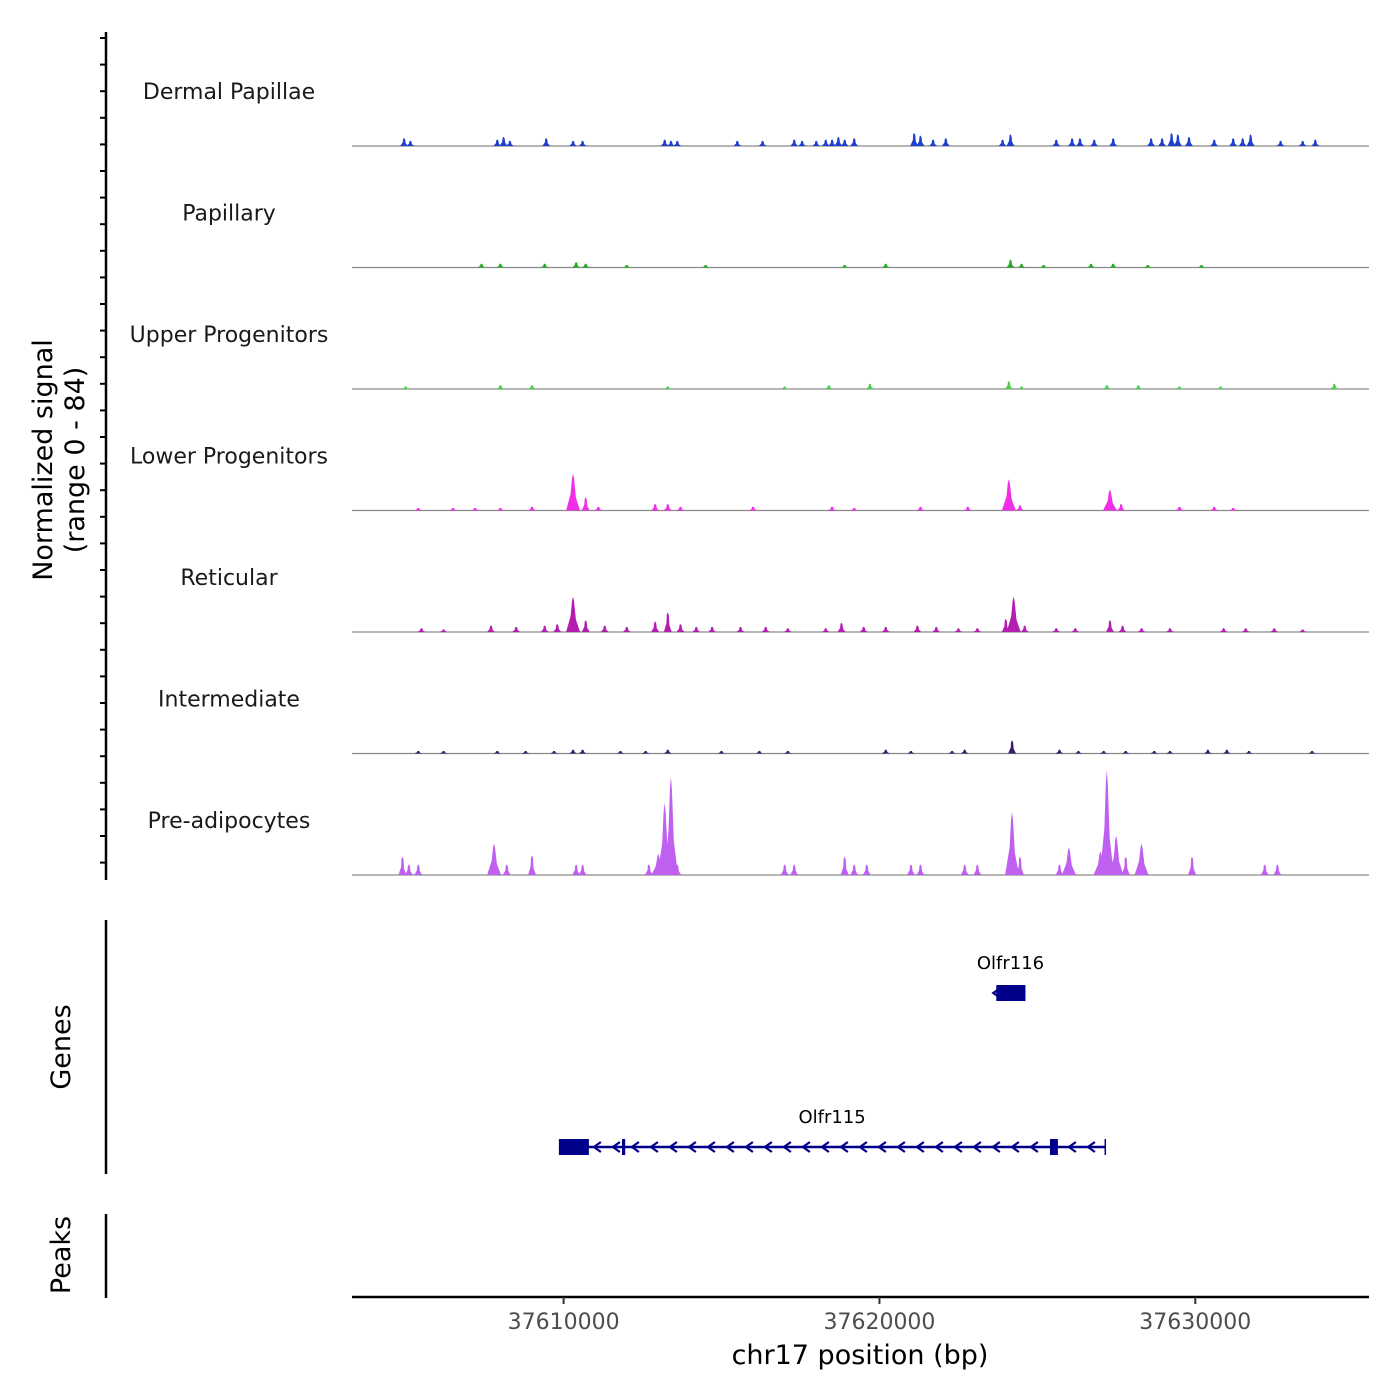  What do you see at coordinates (229, 214) in the screenshot?
I see `track-label: Papillary` at bounding box center [229, 214].